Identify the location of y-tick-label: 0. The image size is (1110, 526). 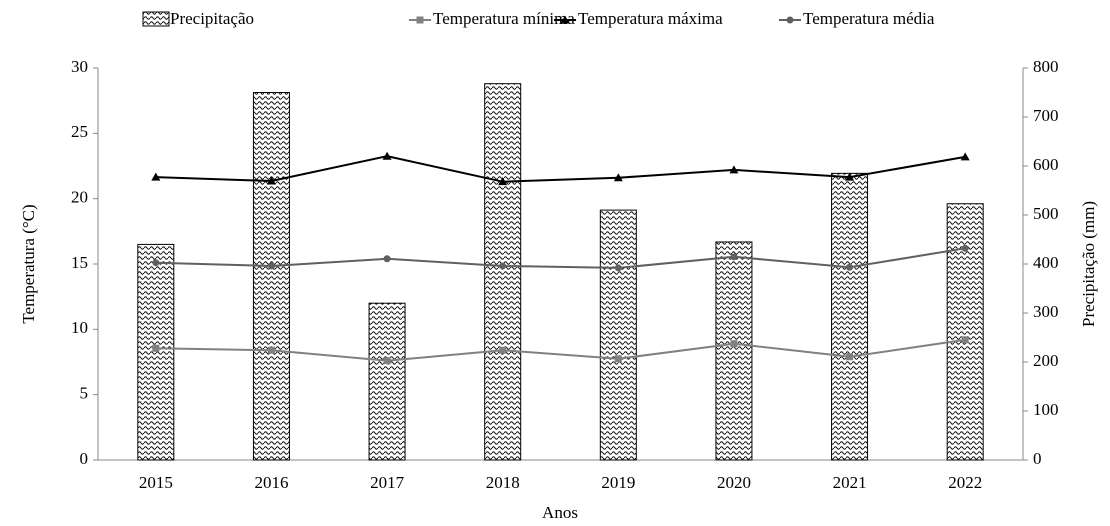
(84, 458).